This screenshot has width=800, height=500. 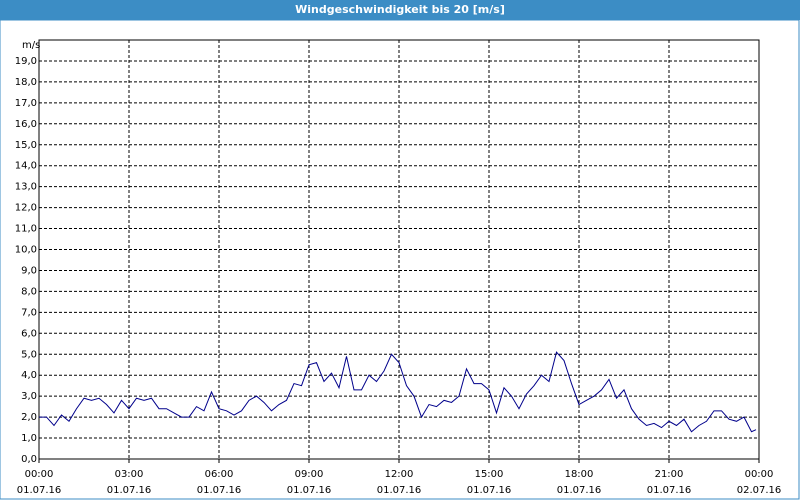 What do you see at coordinates (31, 45) in the screenshot?
I see `y-axis-label: m/s` at bounding box center [31, 45].